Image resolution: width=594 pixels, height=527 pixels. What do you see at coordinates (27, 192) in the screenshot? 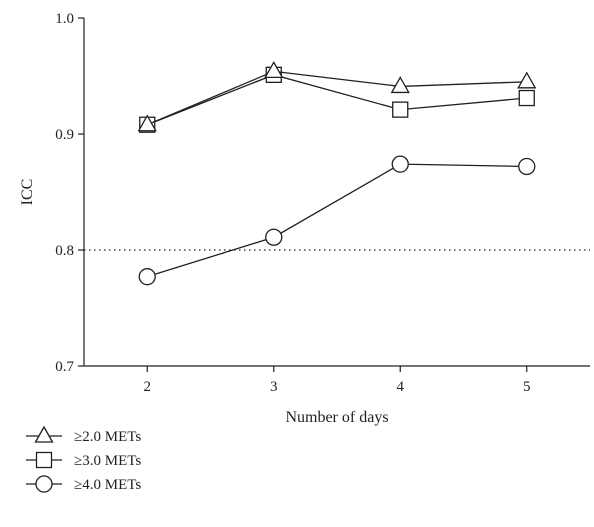
I see `y-axis-label: ICC` at bounding box center [27, 192].